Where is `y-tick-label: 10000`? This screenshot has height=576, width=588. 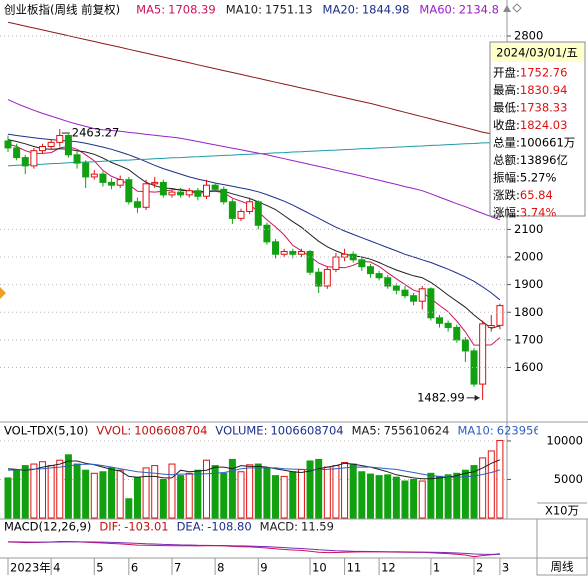 y-tick-label: 10000 is located at coordinates (564, 440).